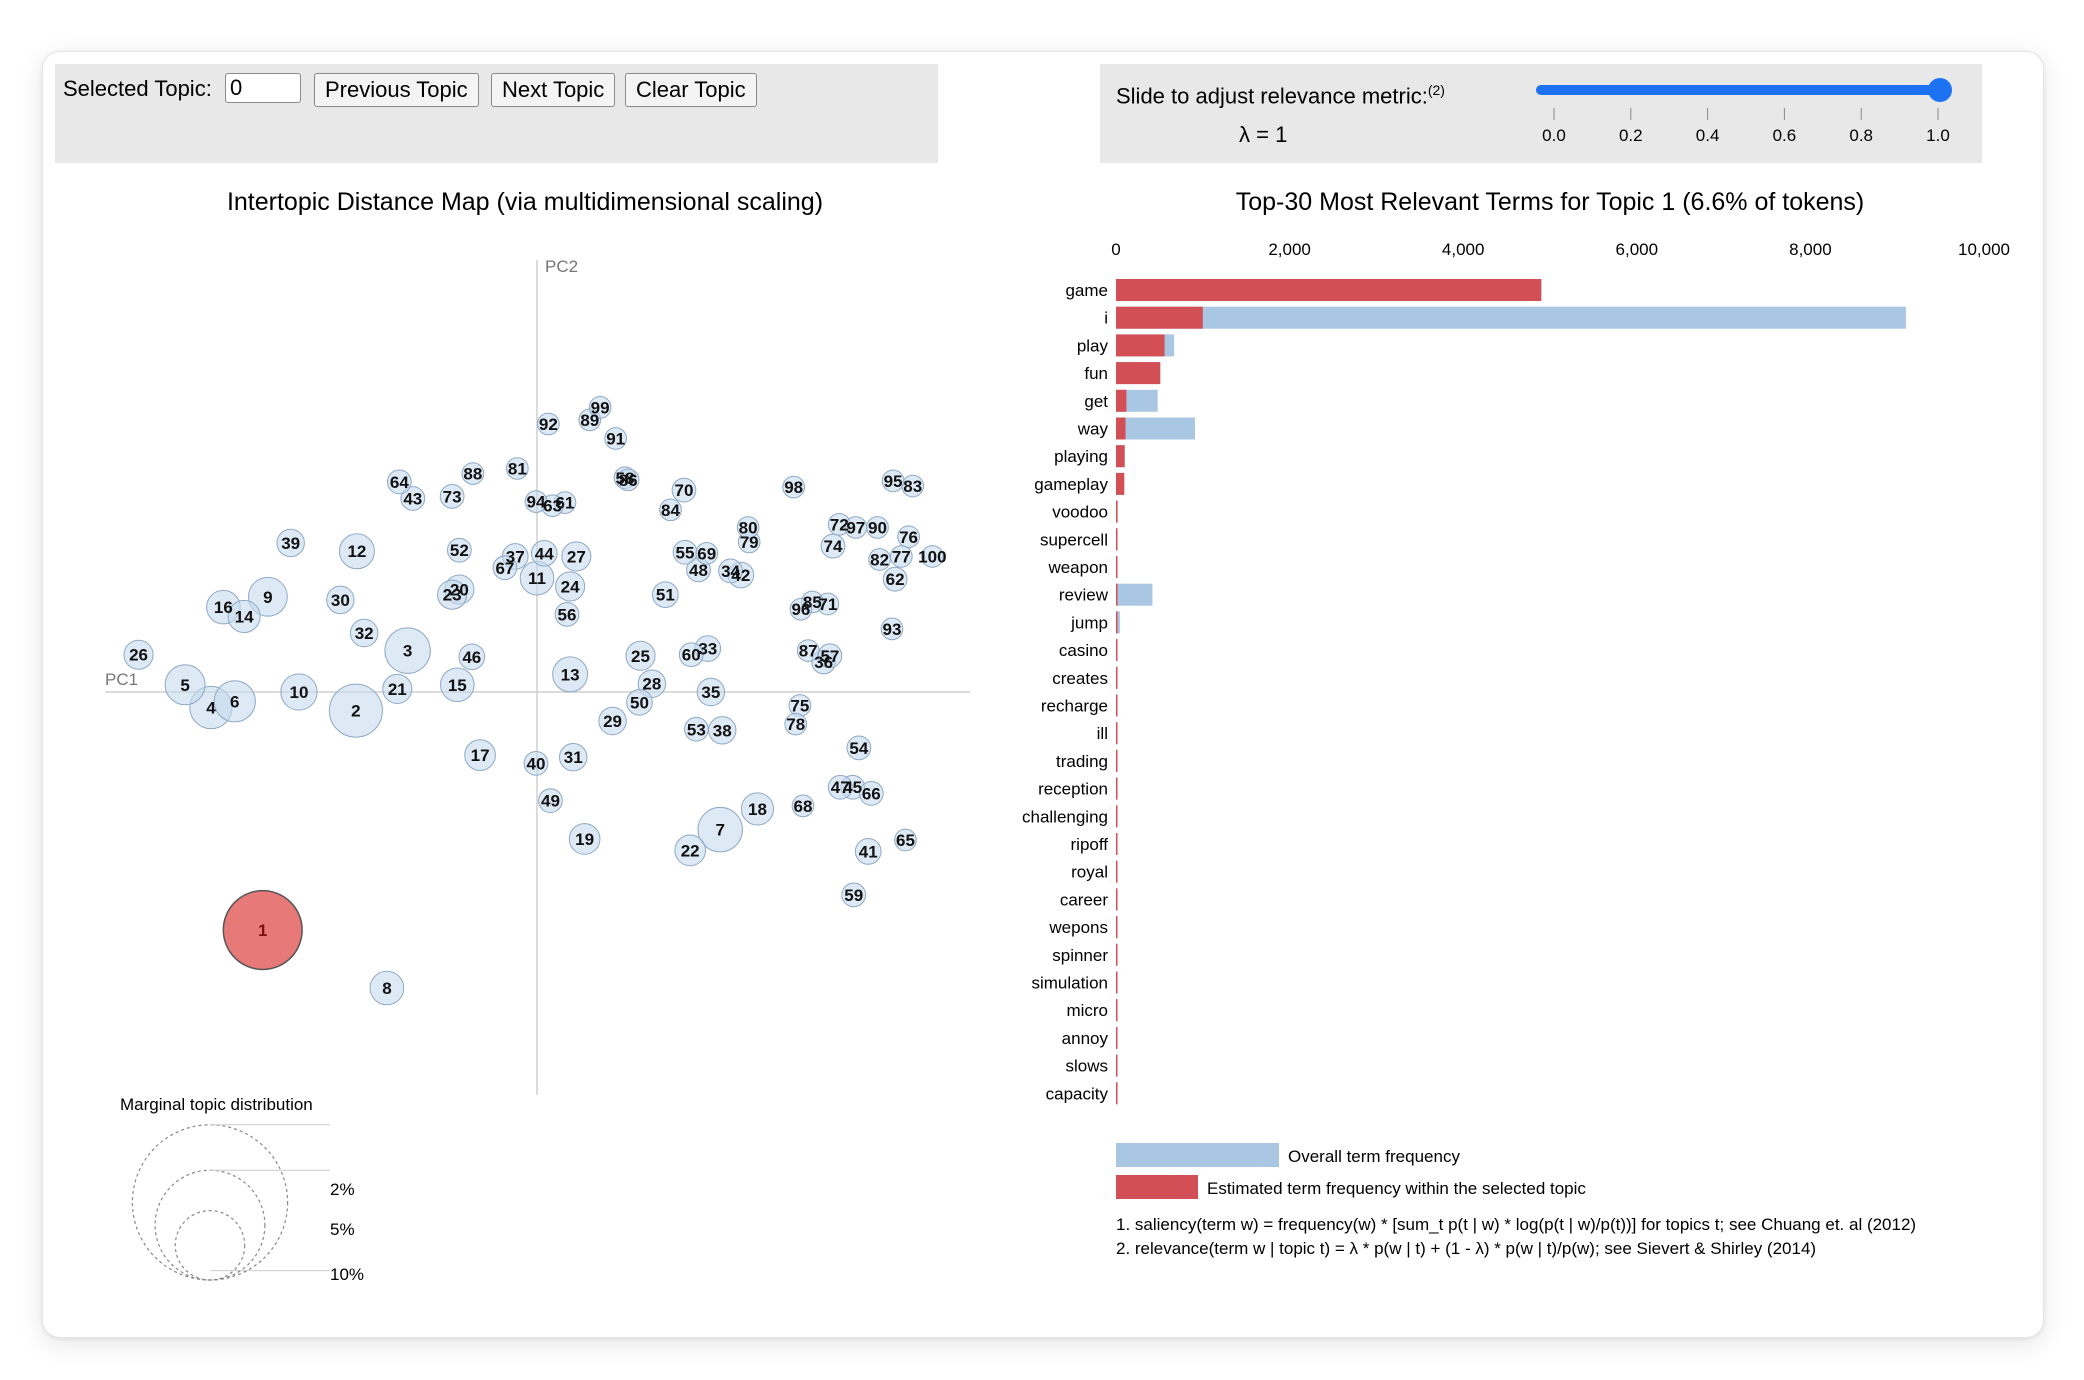  What do you see at coordinates (1093, 345) in the screenshot?
I see `term-label-play: play` at bounding box center [1093, 345].